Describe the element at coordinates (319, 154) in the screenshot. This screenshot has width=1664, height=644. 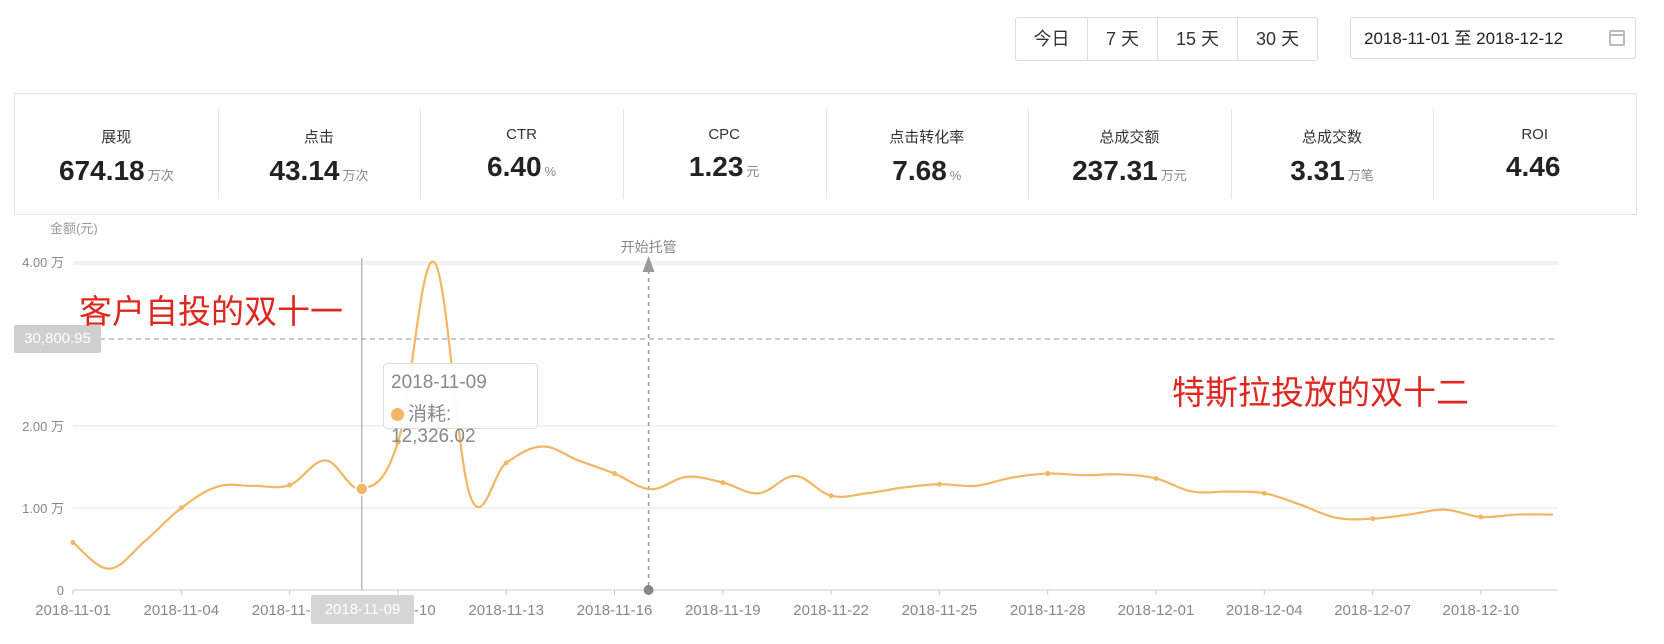
I see `stat-clicks: 点击 43.14 万次` at that location.